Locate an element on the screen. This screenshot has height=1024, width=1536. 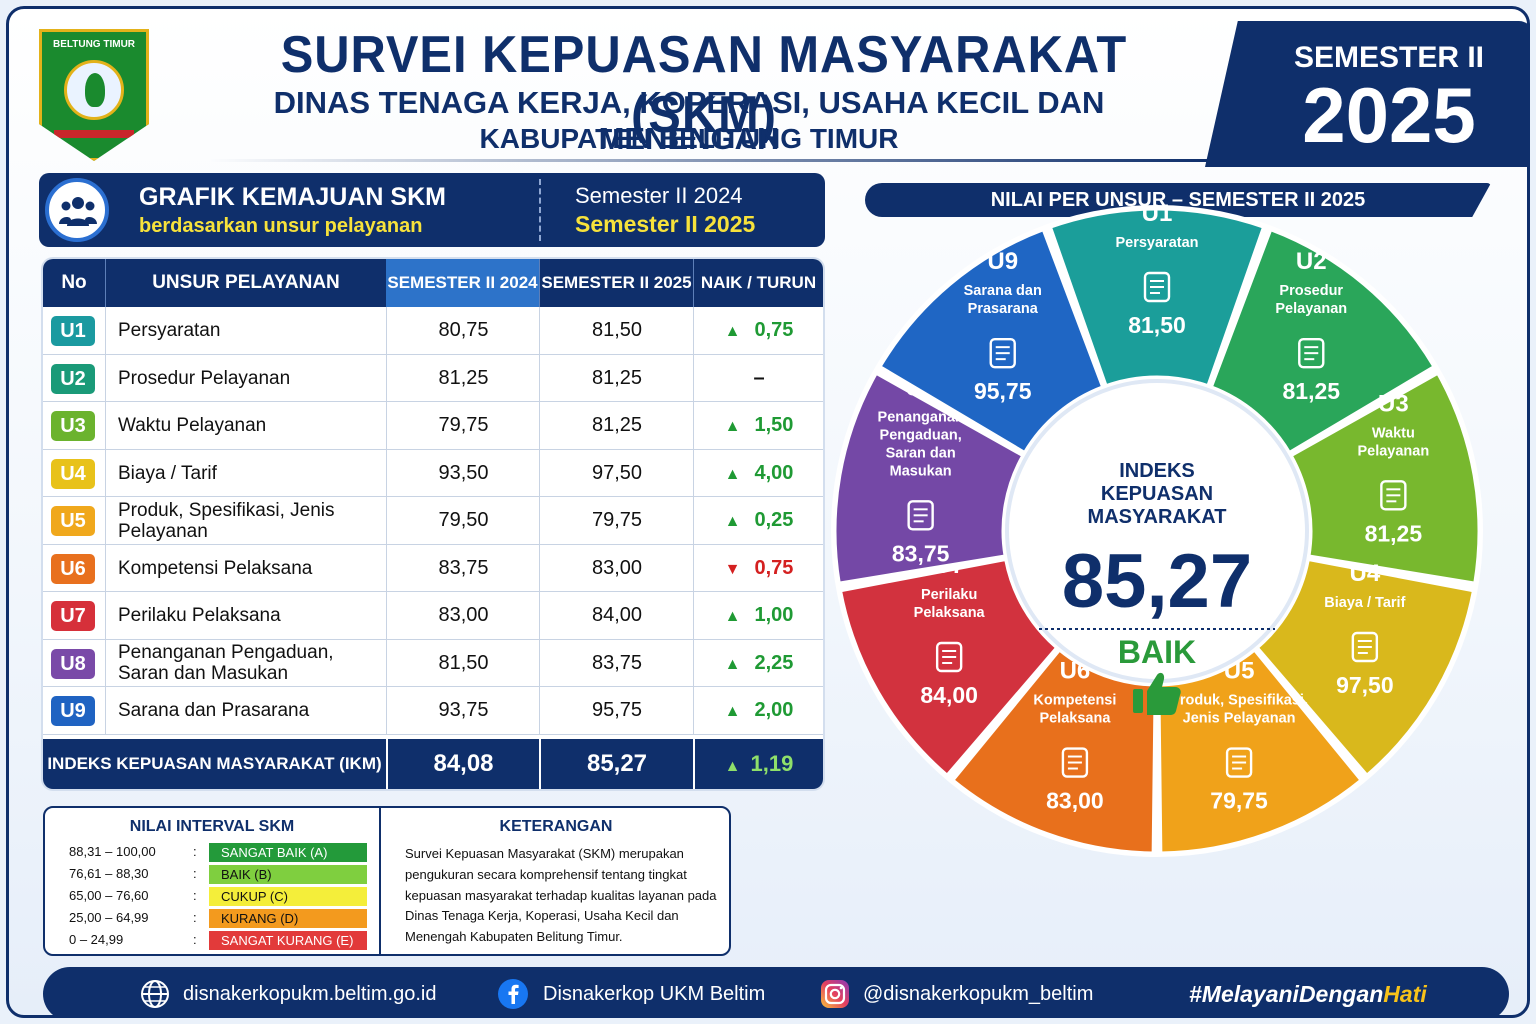
value-2024: 79,50 is located at coordinates (463, 520).